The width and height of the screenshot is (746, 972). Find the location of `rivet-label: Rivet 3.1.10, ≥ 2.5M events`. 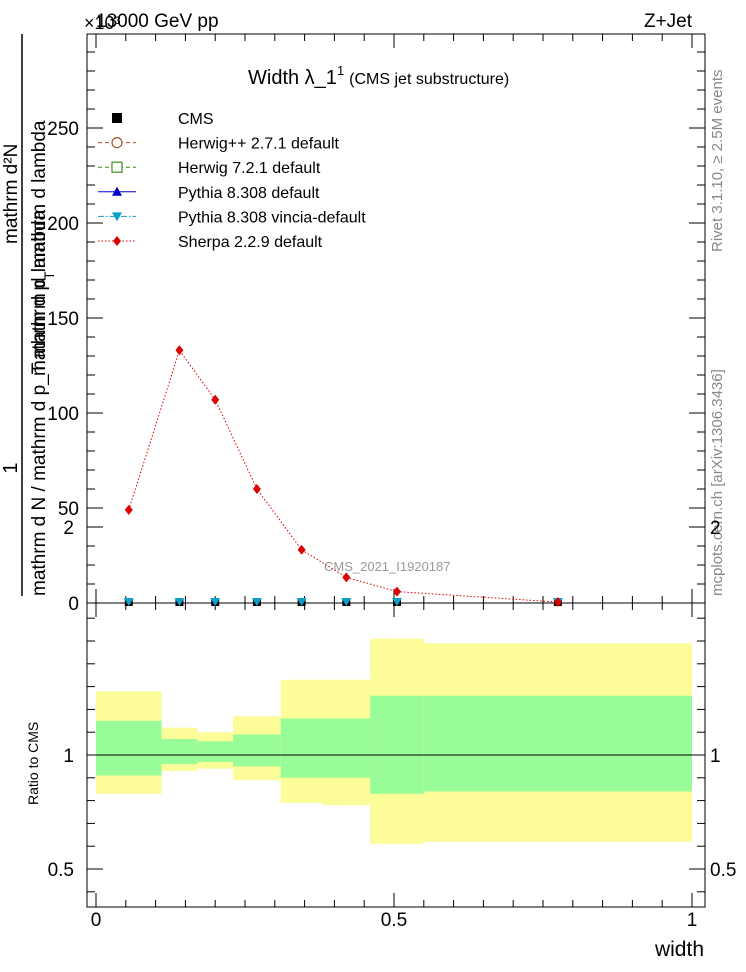

rivet-label: Rivet 3.1.10, ≥ 2.5M events is located at coordinates (717, 161).